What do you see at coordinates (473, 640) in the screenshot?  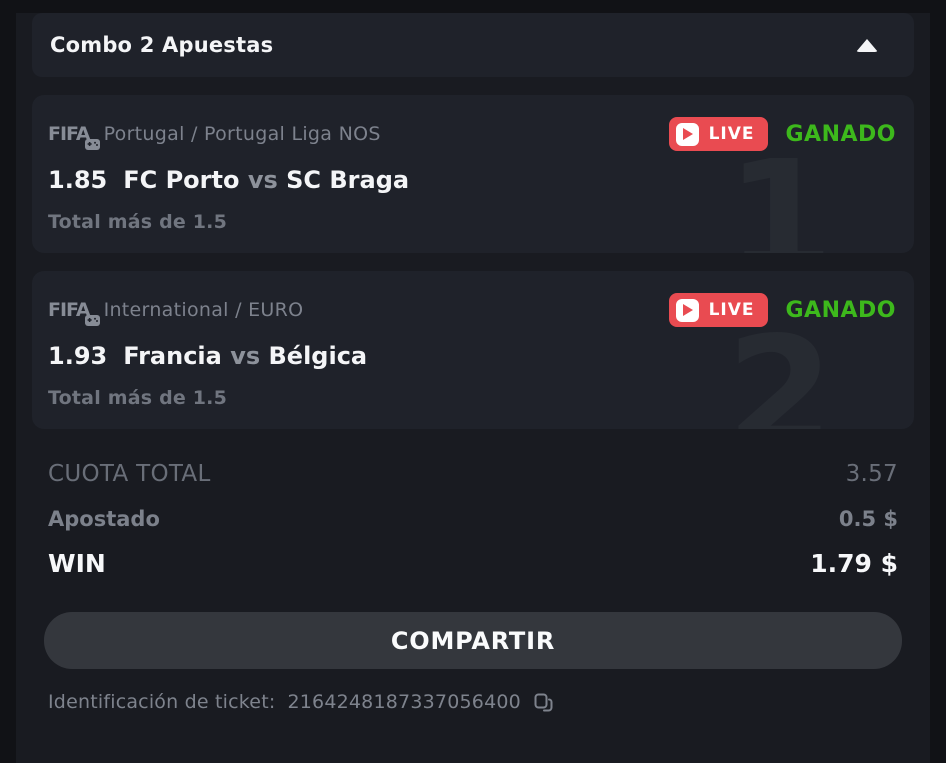 I see `share-button: COMPARTIR` at bounding box center [473, 640].